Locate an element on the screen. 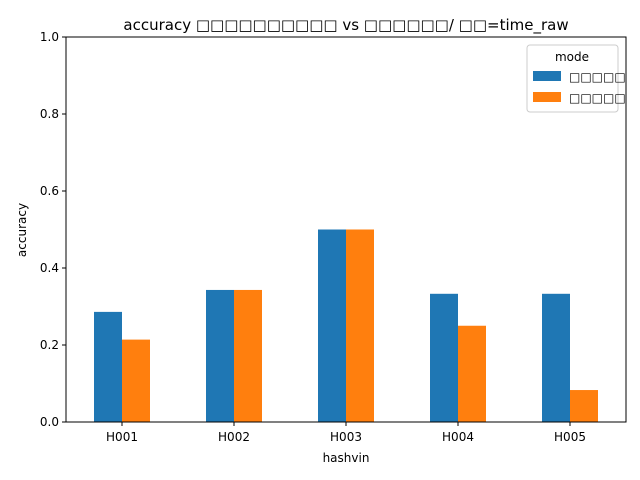 The height and width of the screenshot is (480, 640). bar-2-h005 is located at coordinates (584, 406).